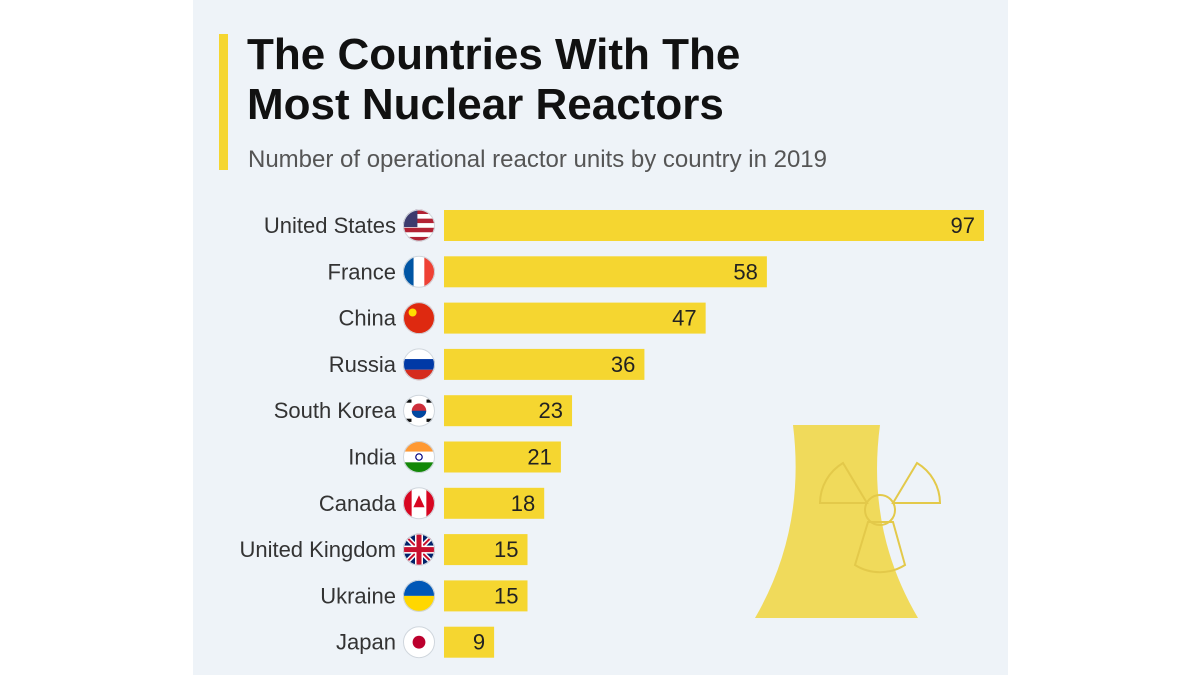 The image size is (1200, 675). I want to click on india-flag-icon, so click(419, 457).